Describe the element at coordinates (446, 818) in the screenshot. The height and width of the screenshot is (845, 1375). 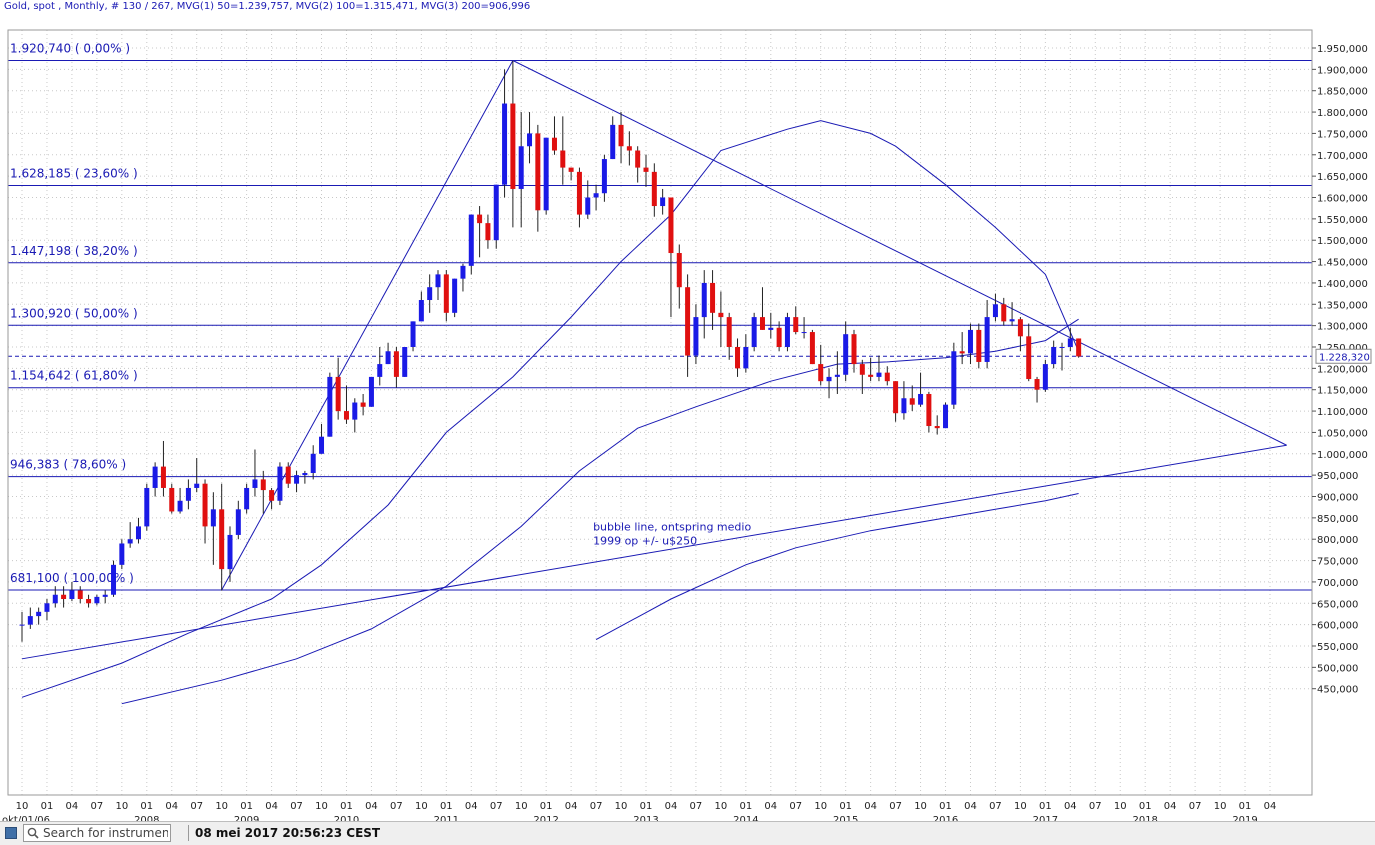
I see `x-axis-year-label: 2011` at that location.